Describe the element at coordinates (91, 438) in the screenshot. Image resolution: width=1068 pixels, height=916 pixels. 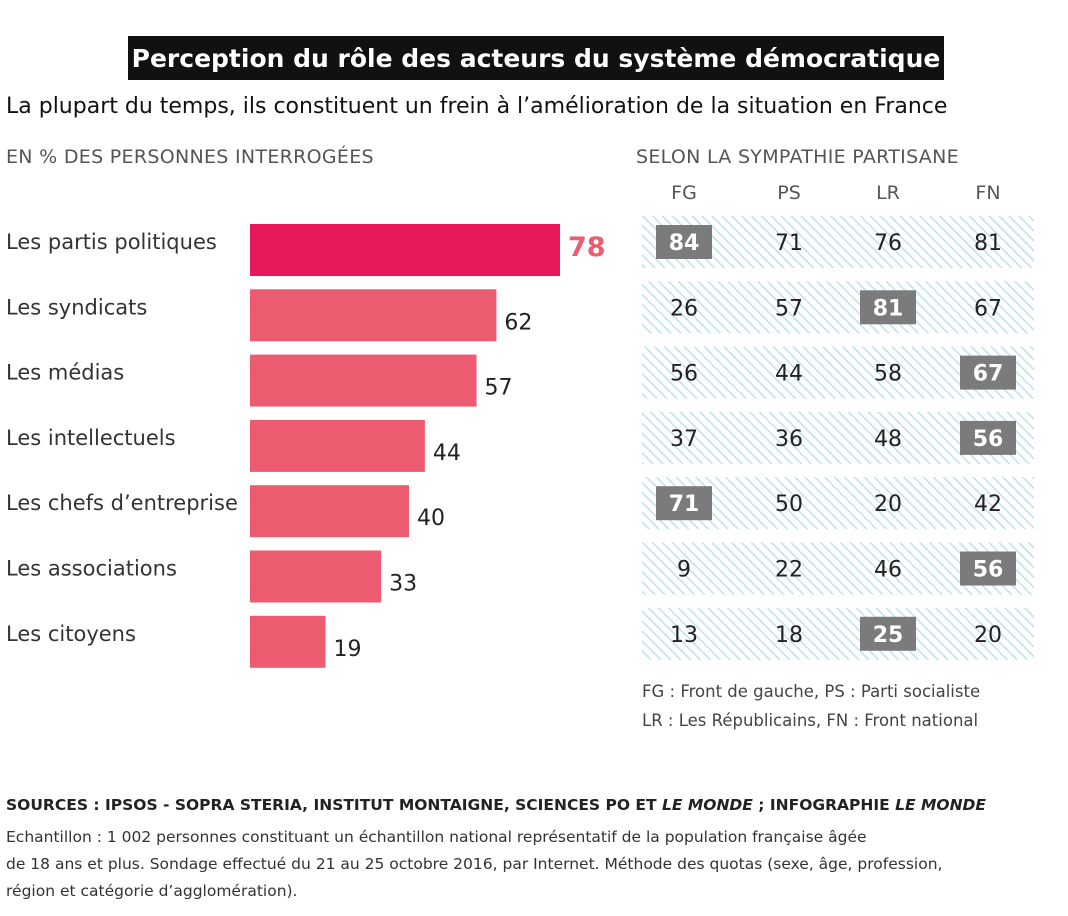
I see `category-label: Les intellectuels` at that location.